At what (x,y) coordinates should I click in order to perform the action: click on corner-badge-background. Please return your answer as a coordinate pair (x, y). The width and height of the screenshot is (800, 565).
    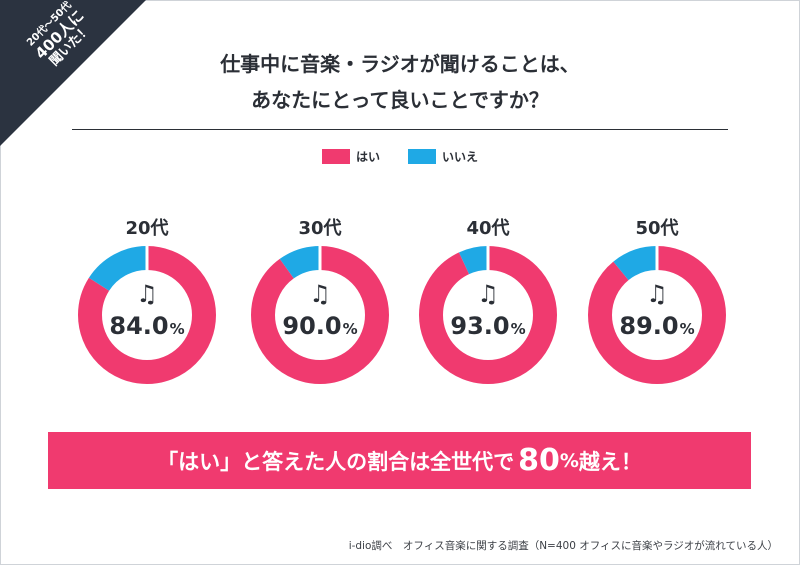
    Looking at the image, I should click on (73, 73).